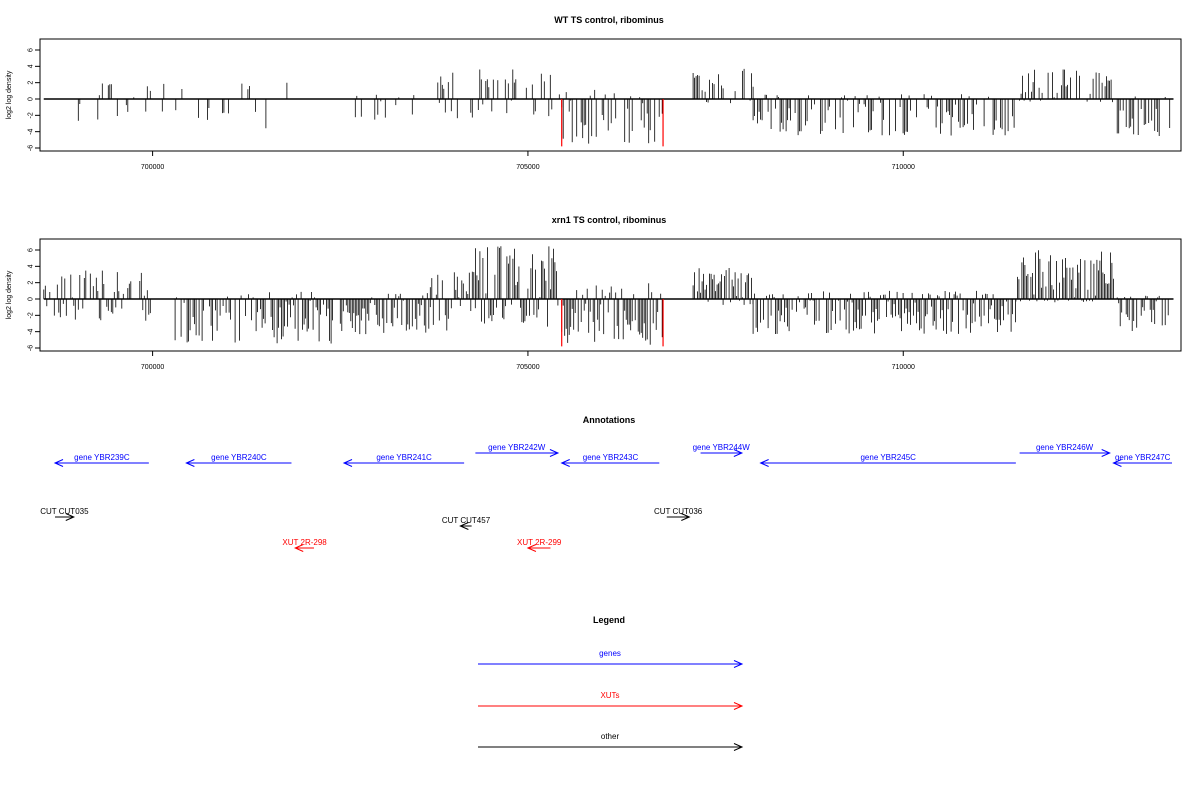  I want to click on feature-label: CUT CUT035, so click(64, 511).